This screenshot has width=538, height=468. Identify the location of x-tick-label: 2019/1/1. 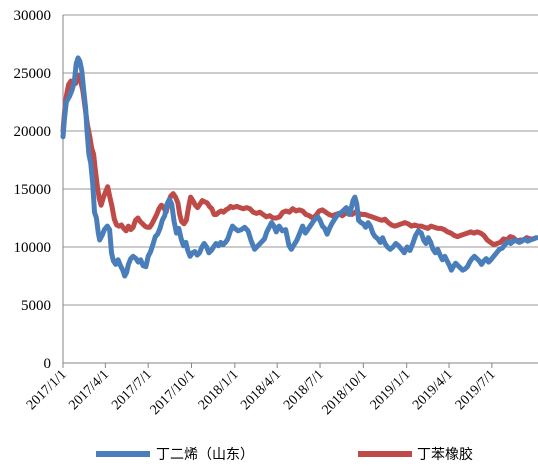
(391, 390).